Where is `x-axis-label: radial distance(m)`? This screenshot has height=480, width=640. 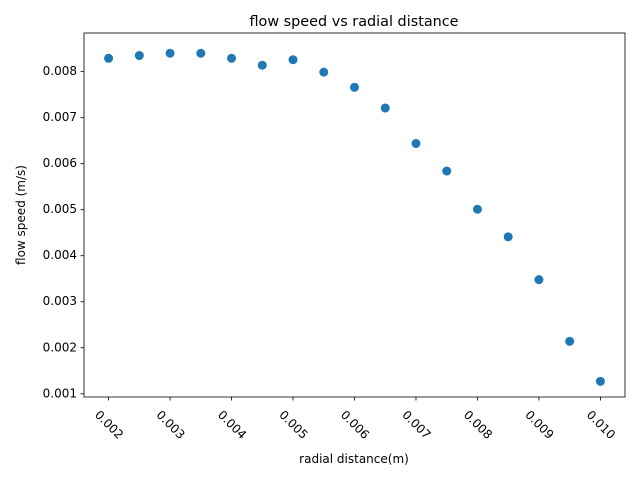 x-axis-label: radial distance(m) is located at coordinates (354, 459).